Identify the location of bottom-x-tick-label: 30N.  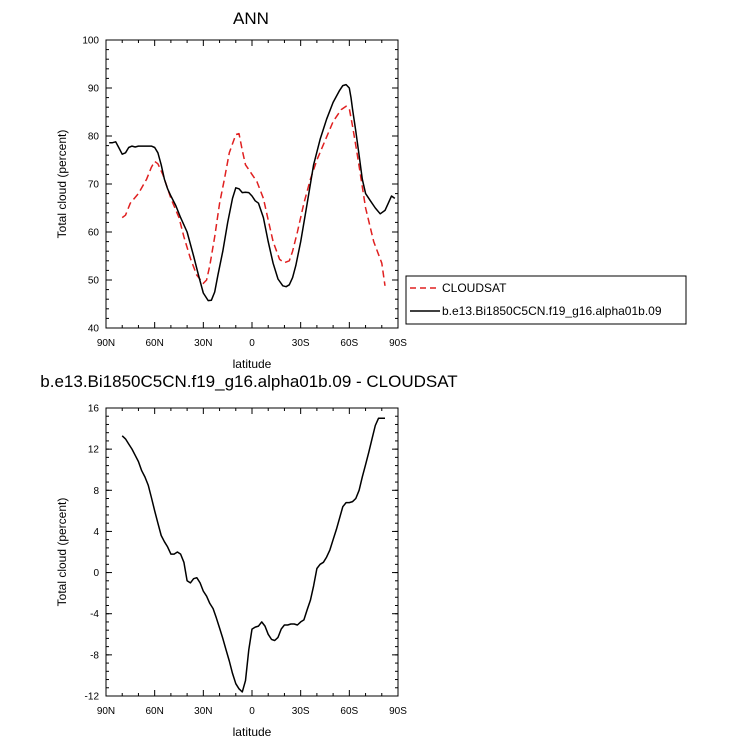
(203, 711).